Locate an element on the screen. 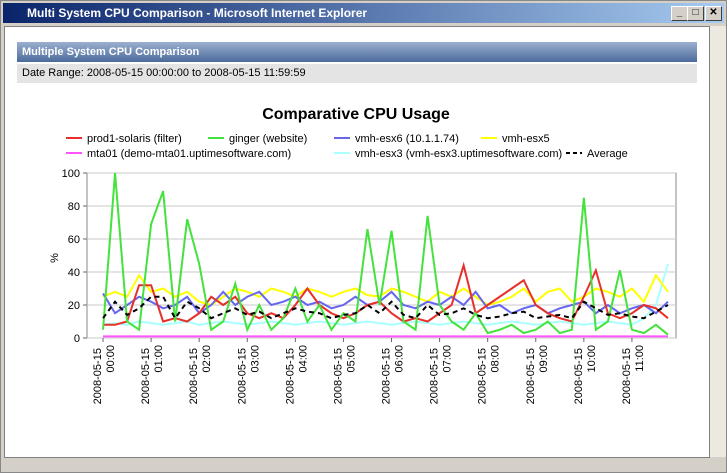 Image resolution: width=727 pixels, height=473 pixels. y-tick-label: 0 is located at coordinates (77, 339).